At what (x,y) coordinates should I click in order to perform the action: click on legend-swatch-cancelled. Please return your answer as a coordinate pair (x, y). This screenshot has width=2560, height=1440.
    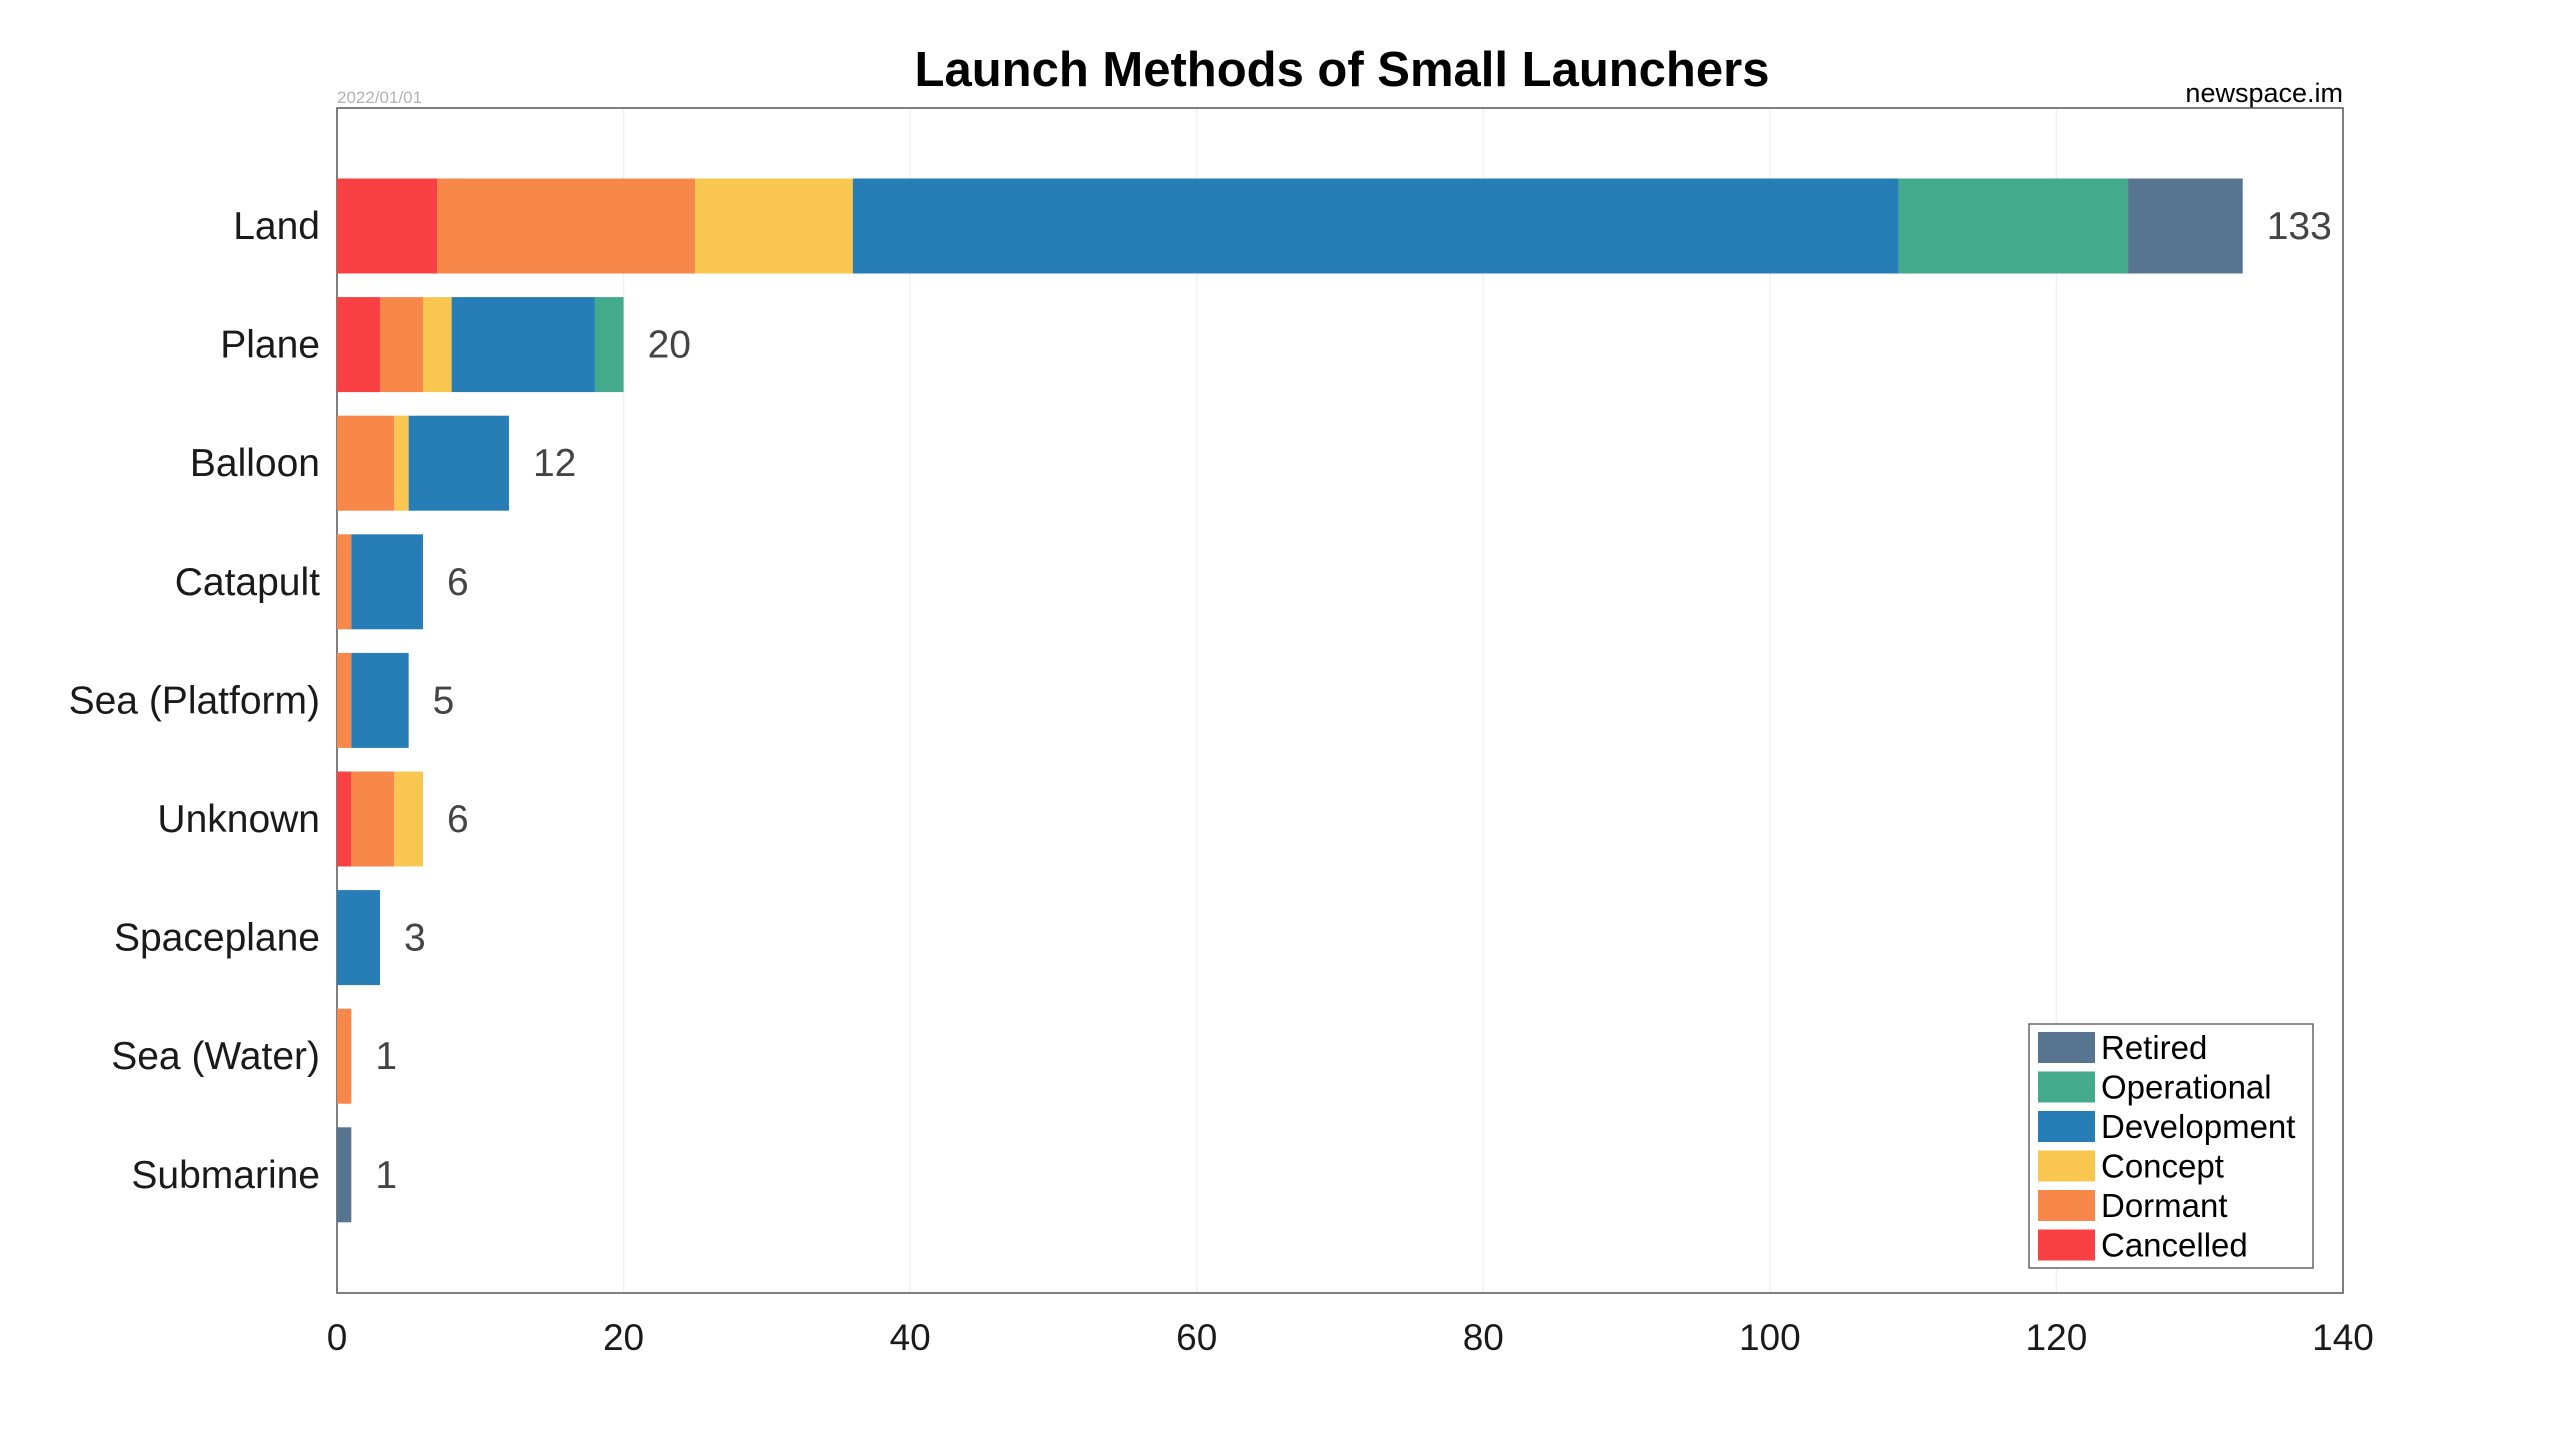
    Looking at the image, I should click on (2066, 1245).